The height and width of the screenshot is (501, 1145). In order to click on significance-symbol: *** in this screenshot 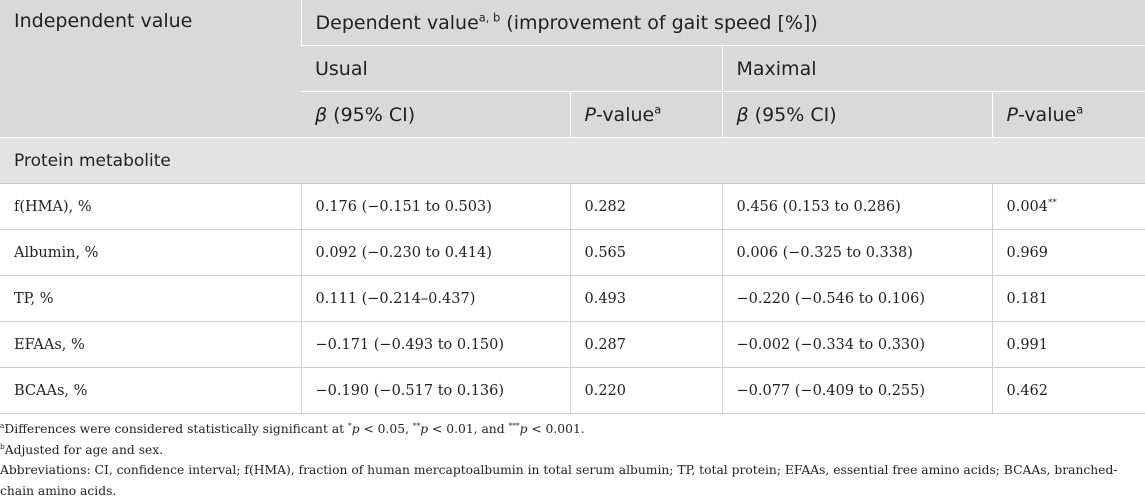, I will do `click(514, 425)`.